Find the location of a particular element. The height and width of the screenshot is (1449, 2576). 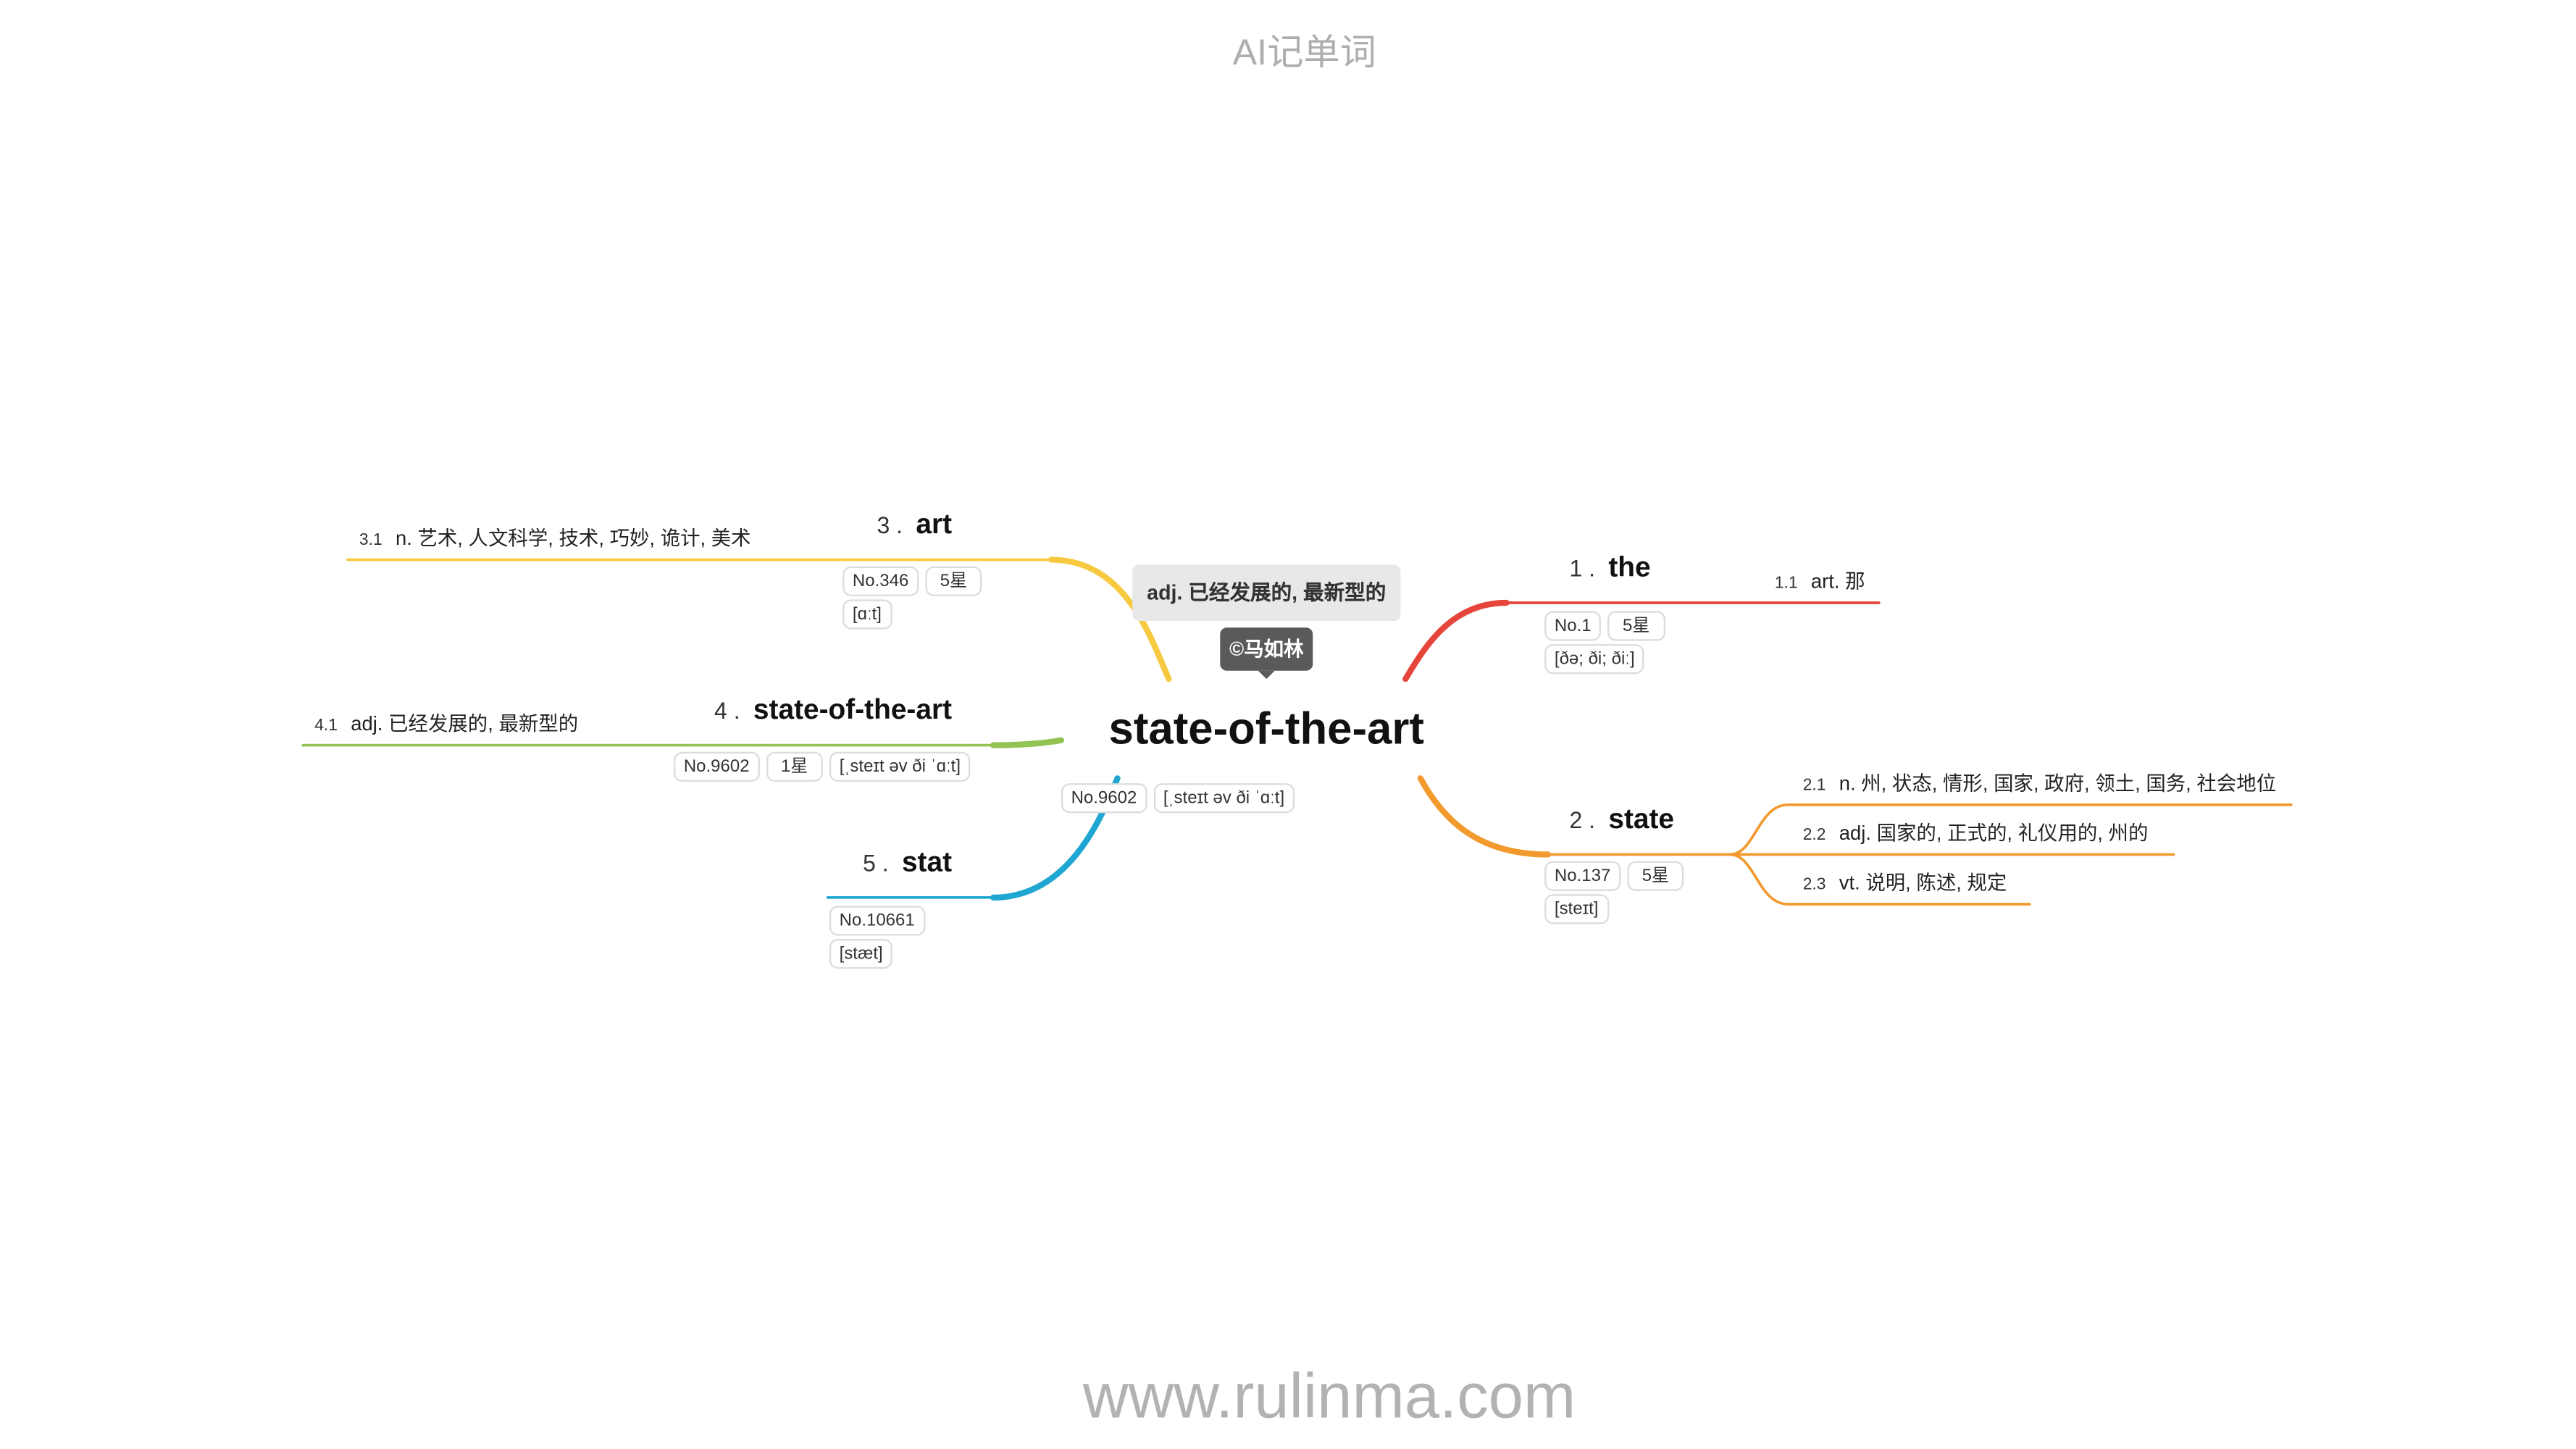

central-note-box: adj. 已经发展的, 最新型的 is located at coordinates (1266, 593).